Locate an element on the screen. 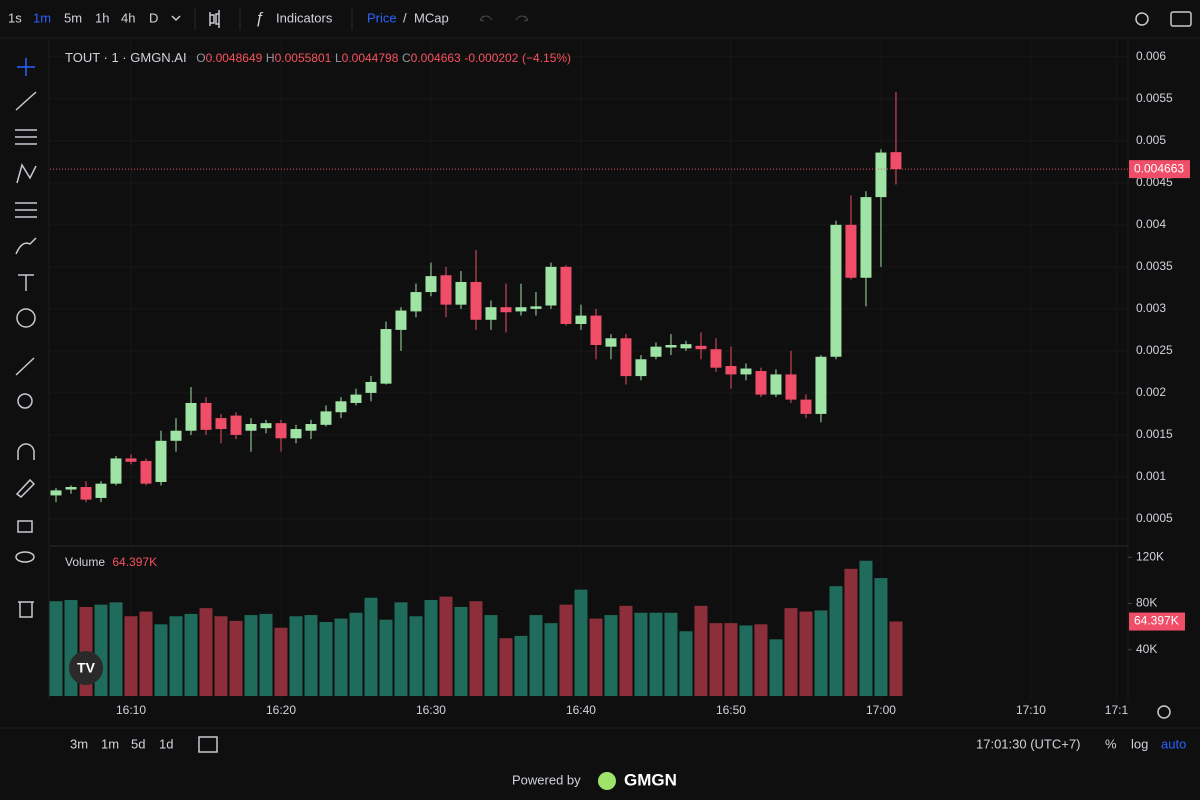  mcap-toggle: MCap is located at coordinates (431, 17).